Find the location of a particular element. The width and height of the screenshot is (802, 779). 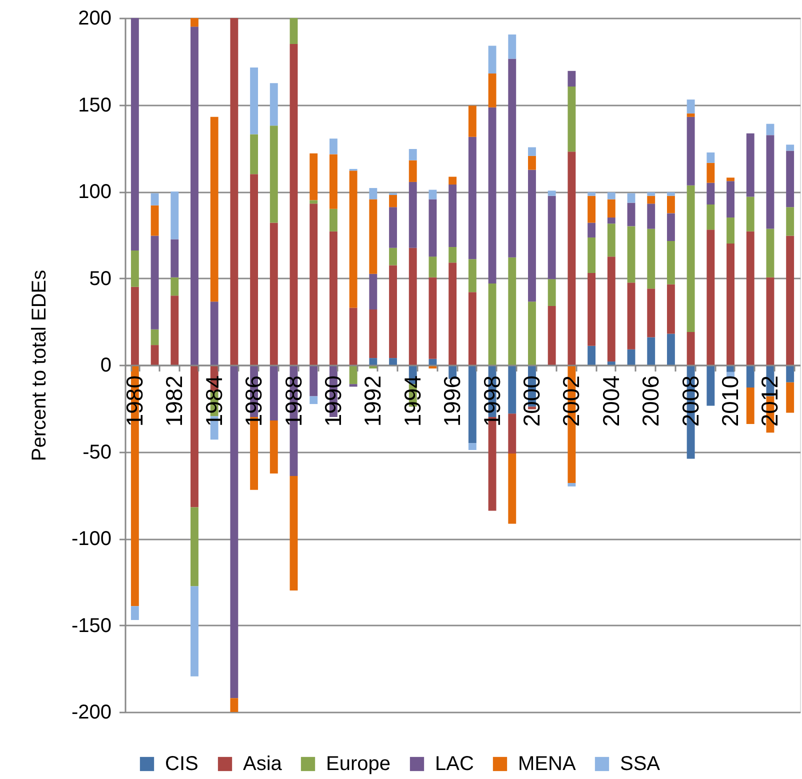

y-tick-label: -150 is located at coordinates (91, 625).